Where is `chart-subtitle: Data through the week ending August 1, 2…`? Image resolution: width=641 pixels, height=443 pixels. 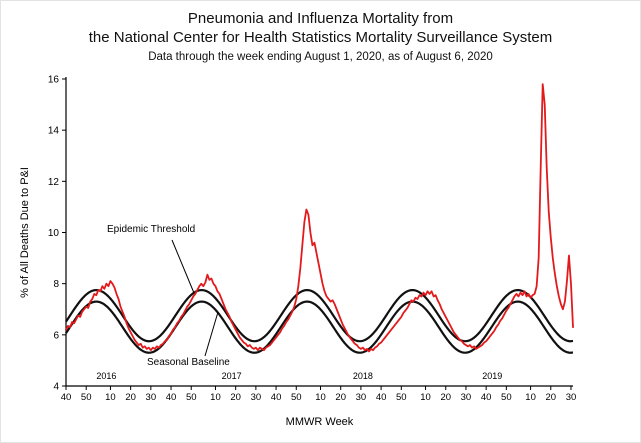
chart-subtitle: Data through the week ending August 1, 2… is located at coordinates (320, 57).